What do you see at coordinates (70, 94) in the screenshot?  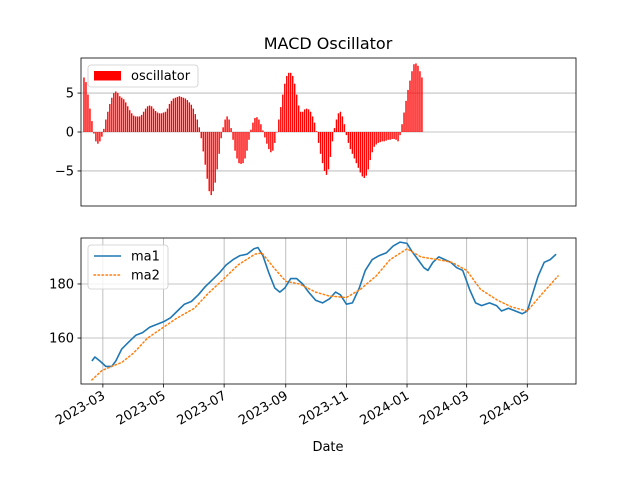 I see `y-tick-label: 5` at bounding box center [70, 94].